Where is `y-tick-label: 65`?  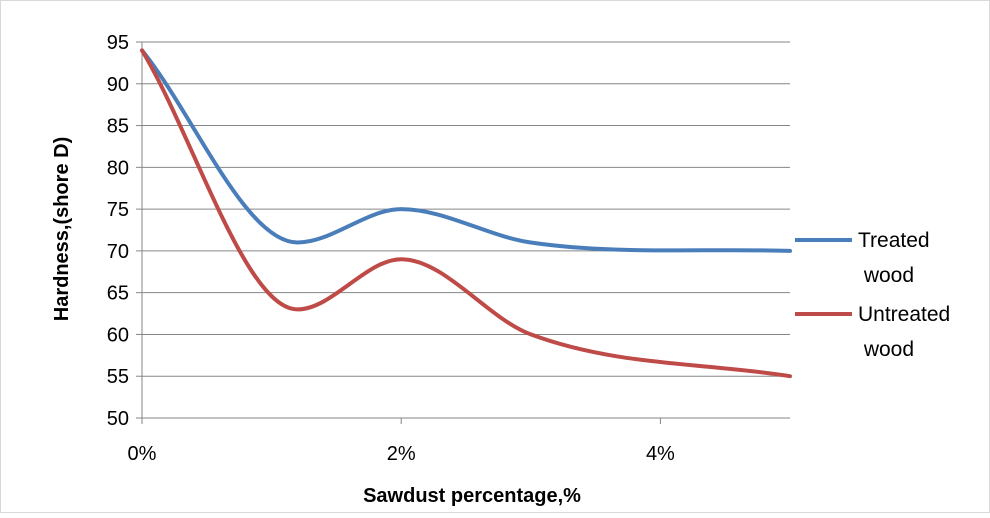
y-tick-label: 65 is located at coordinates (118, 294).